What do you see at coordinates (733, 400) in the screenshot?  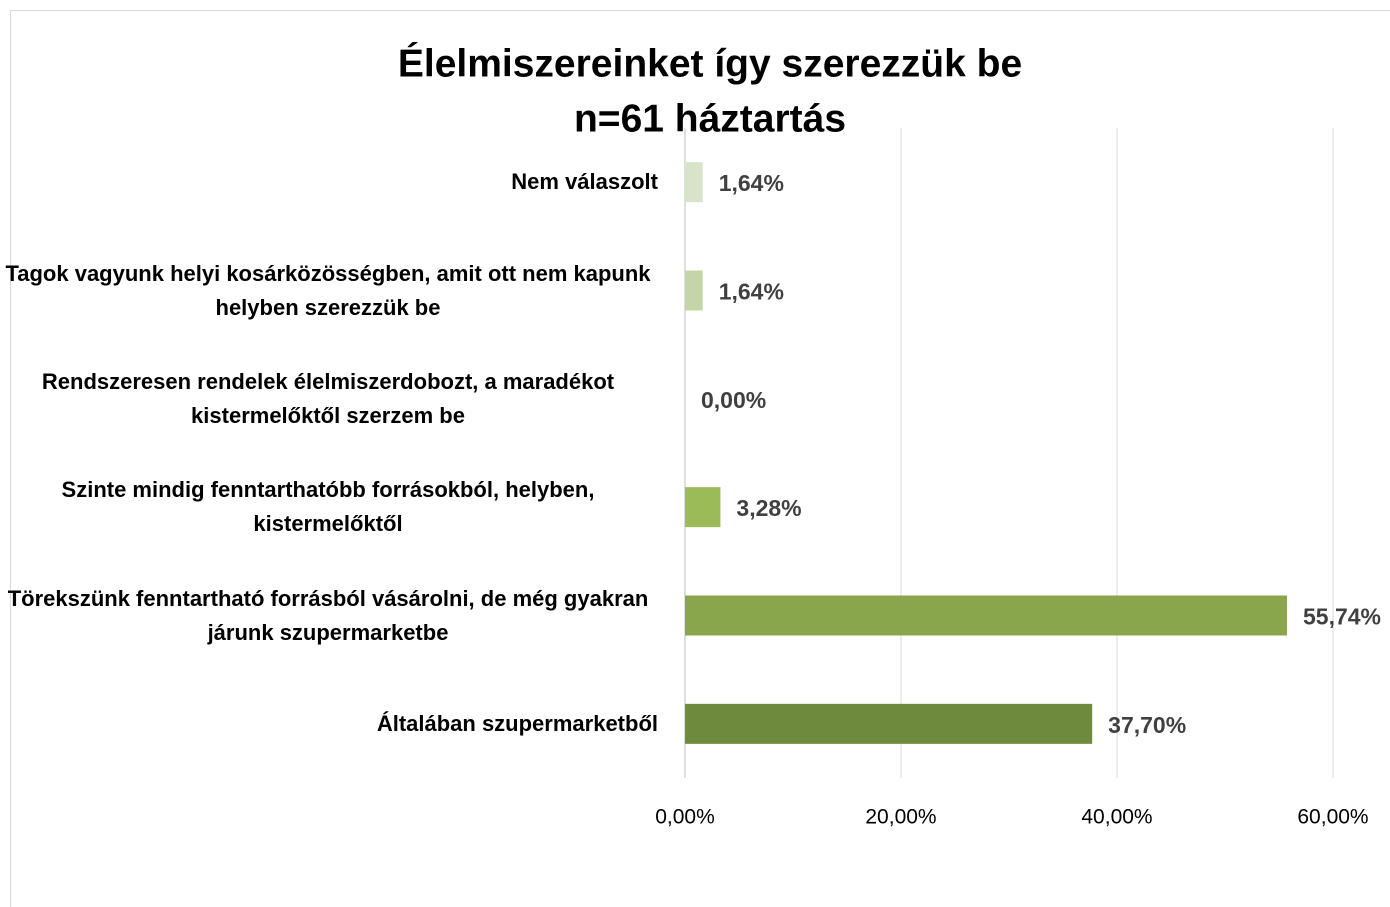 I see `data-label: 0,00%` at bounding box center [733, 400].